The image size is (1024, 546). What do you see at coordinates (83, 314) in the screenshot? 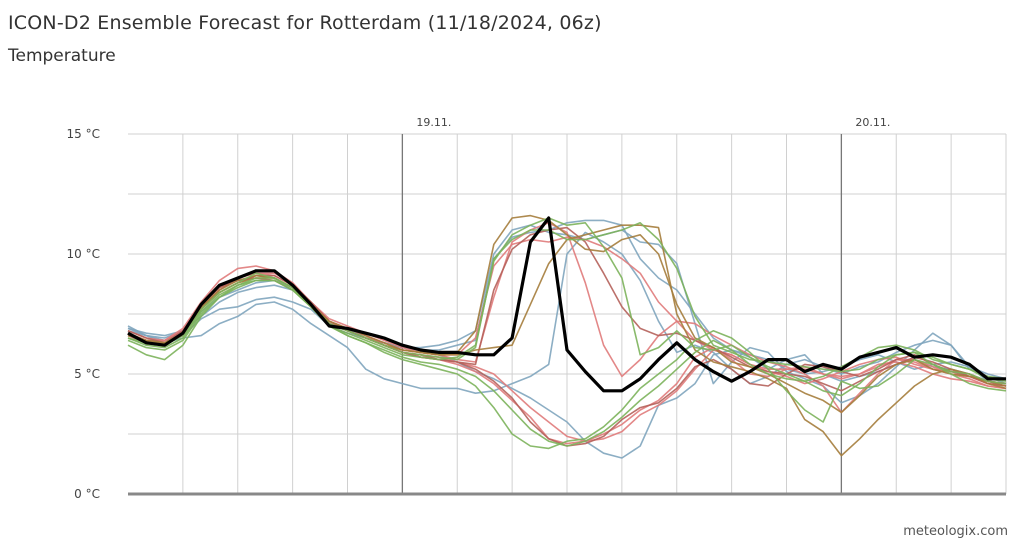
I see `y-axis-ticks: 0 °C 5 °C 10 °C 15 °C` at bounding box center [83, 314].